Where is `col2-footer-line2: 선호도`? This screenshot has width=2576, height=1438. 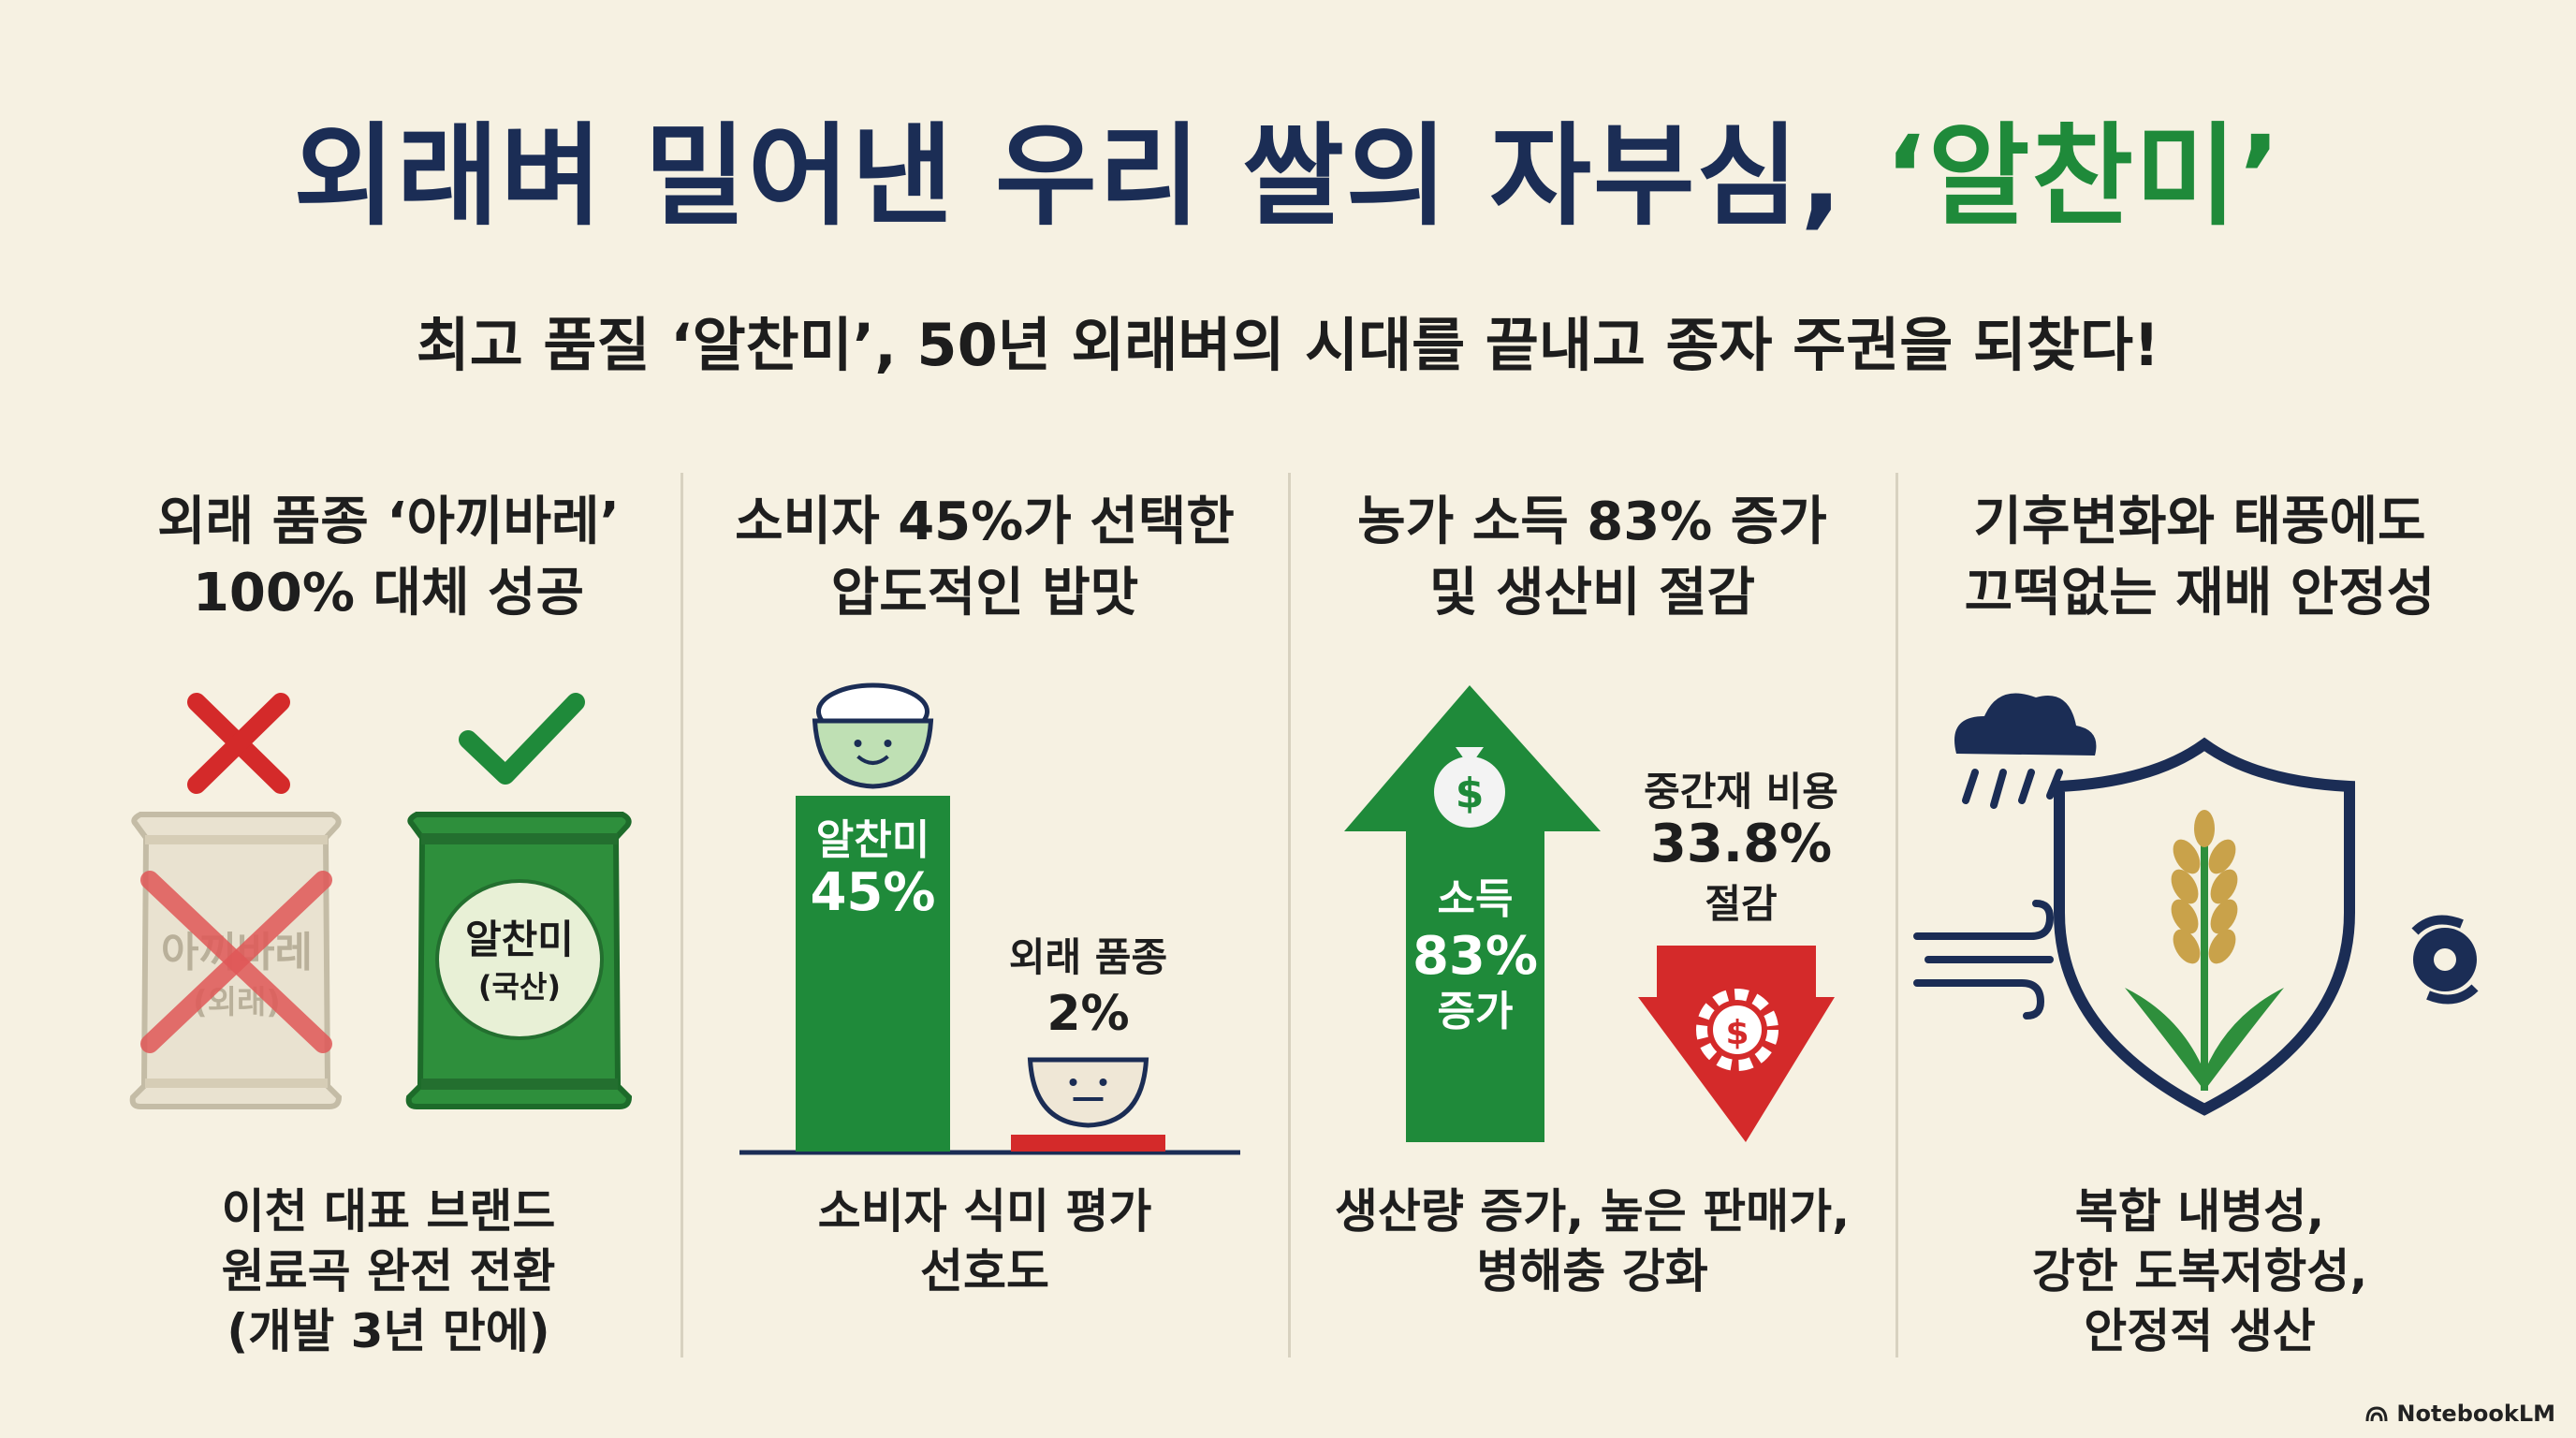
col2-footer-line2: 선호도 is located at coordinates (984, 1271).